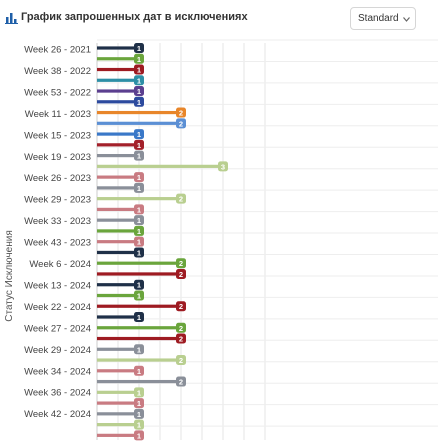 The height and width of the screenshot is (444, 444). What do you see at coordinates (11, 18) in the screenshot?
I see `bar-chart-icon` at bounding box center [11, 18].